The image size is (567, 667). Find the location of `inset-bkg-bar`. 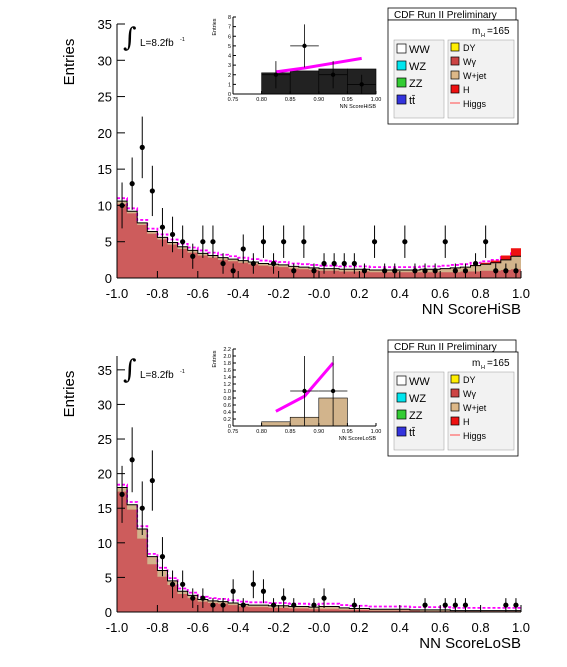

inset-bkg-bar is located at coordinates (276, 424).